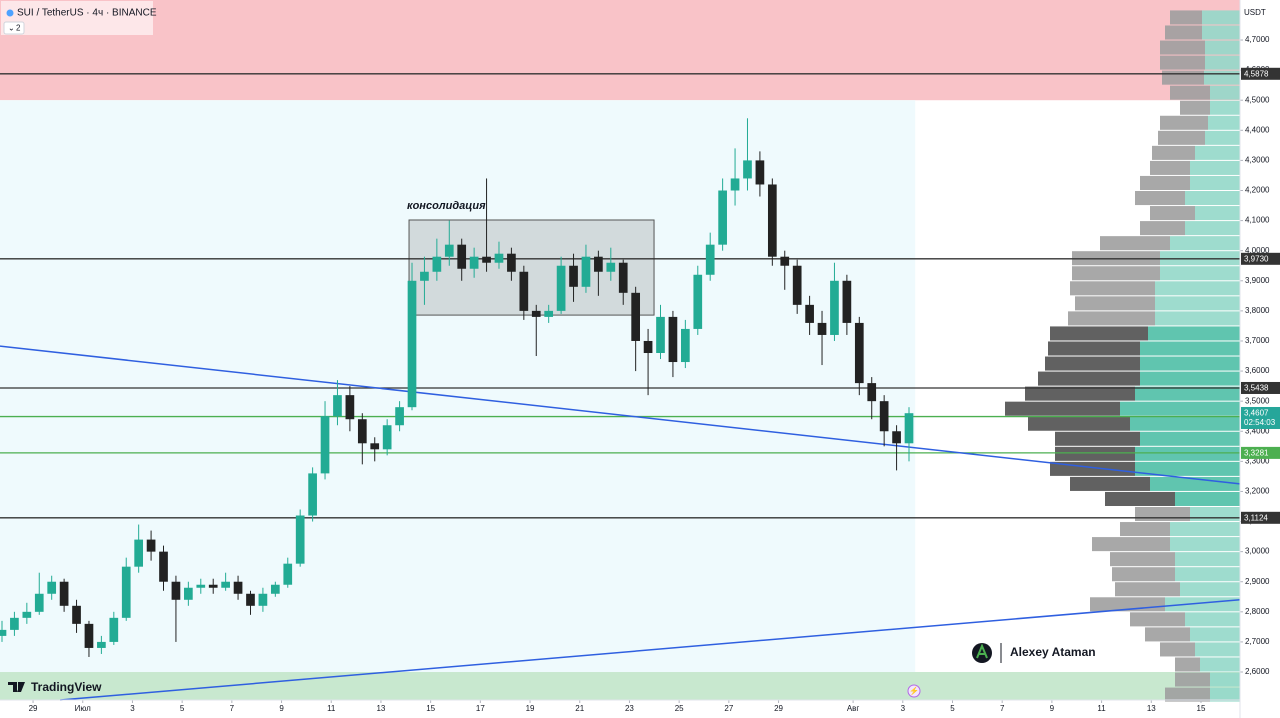  I want to click on watermark: Alexey Ataman, so click(1034, 653).